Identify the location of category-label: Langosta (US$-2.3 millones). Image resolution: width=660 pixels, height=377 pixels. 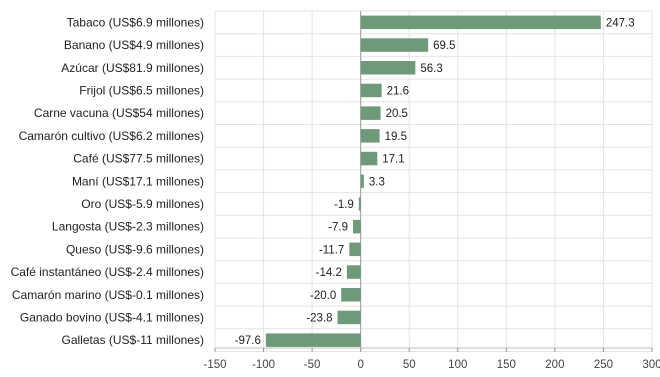
(128, 227).